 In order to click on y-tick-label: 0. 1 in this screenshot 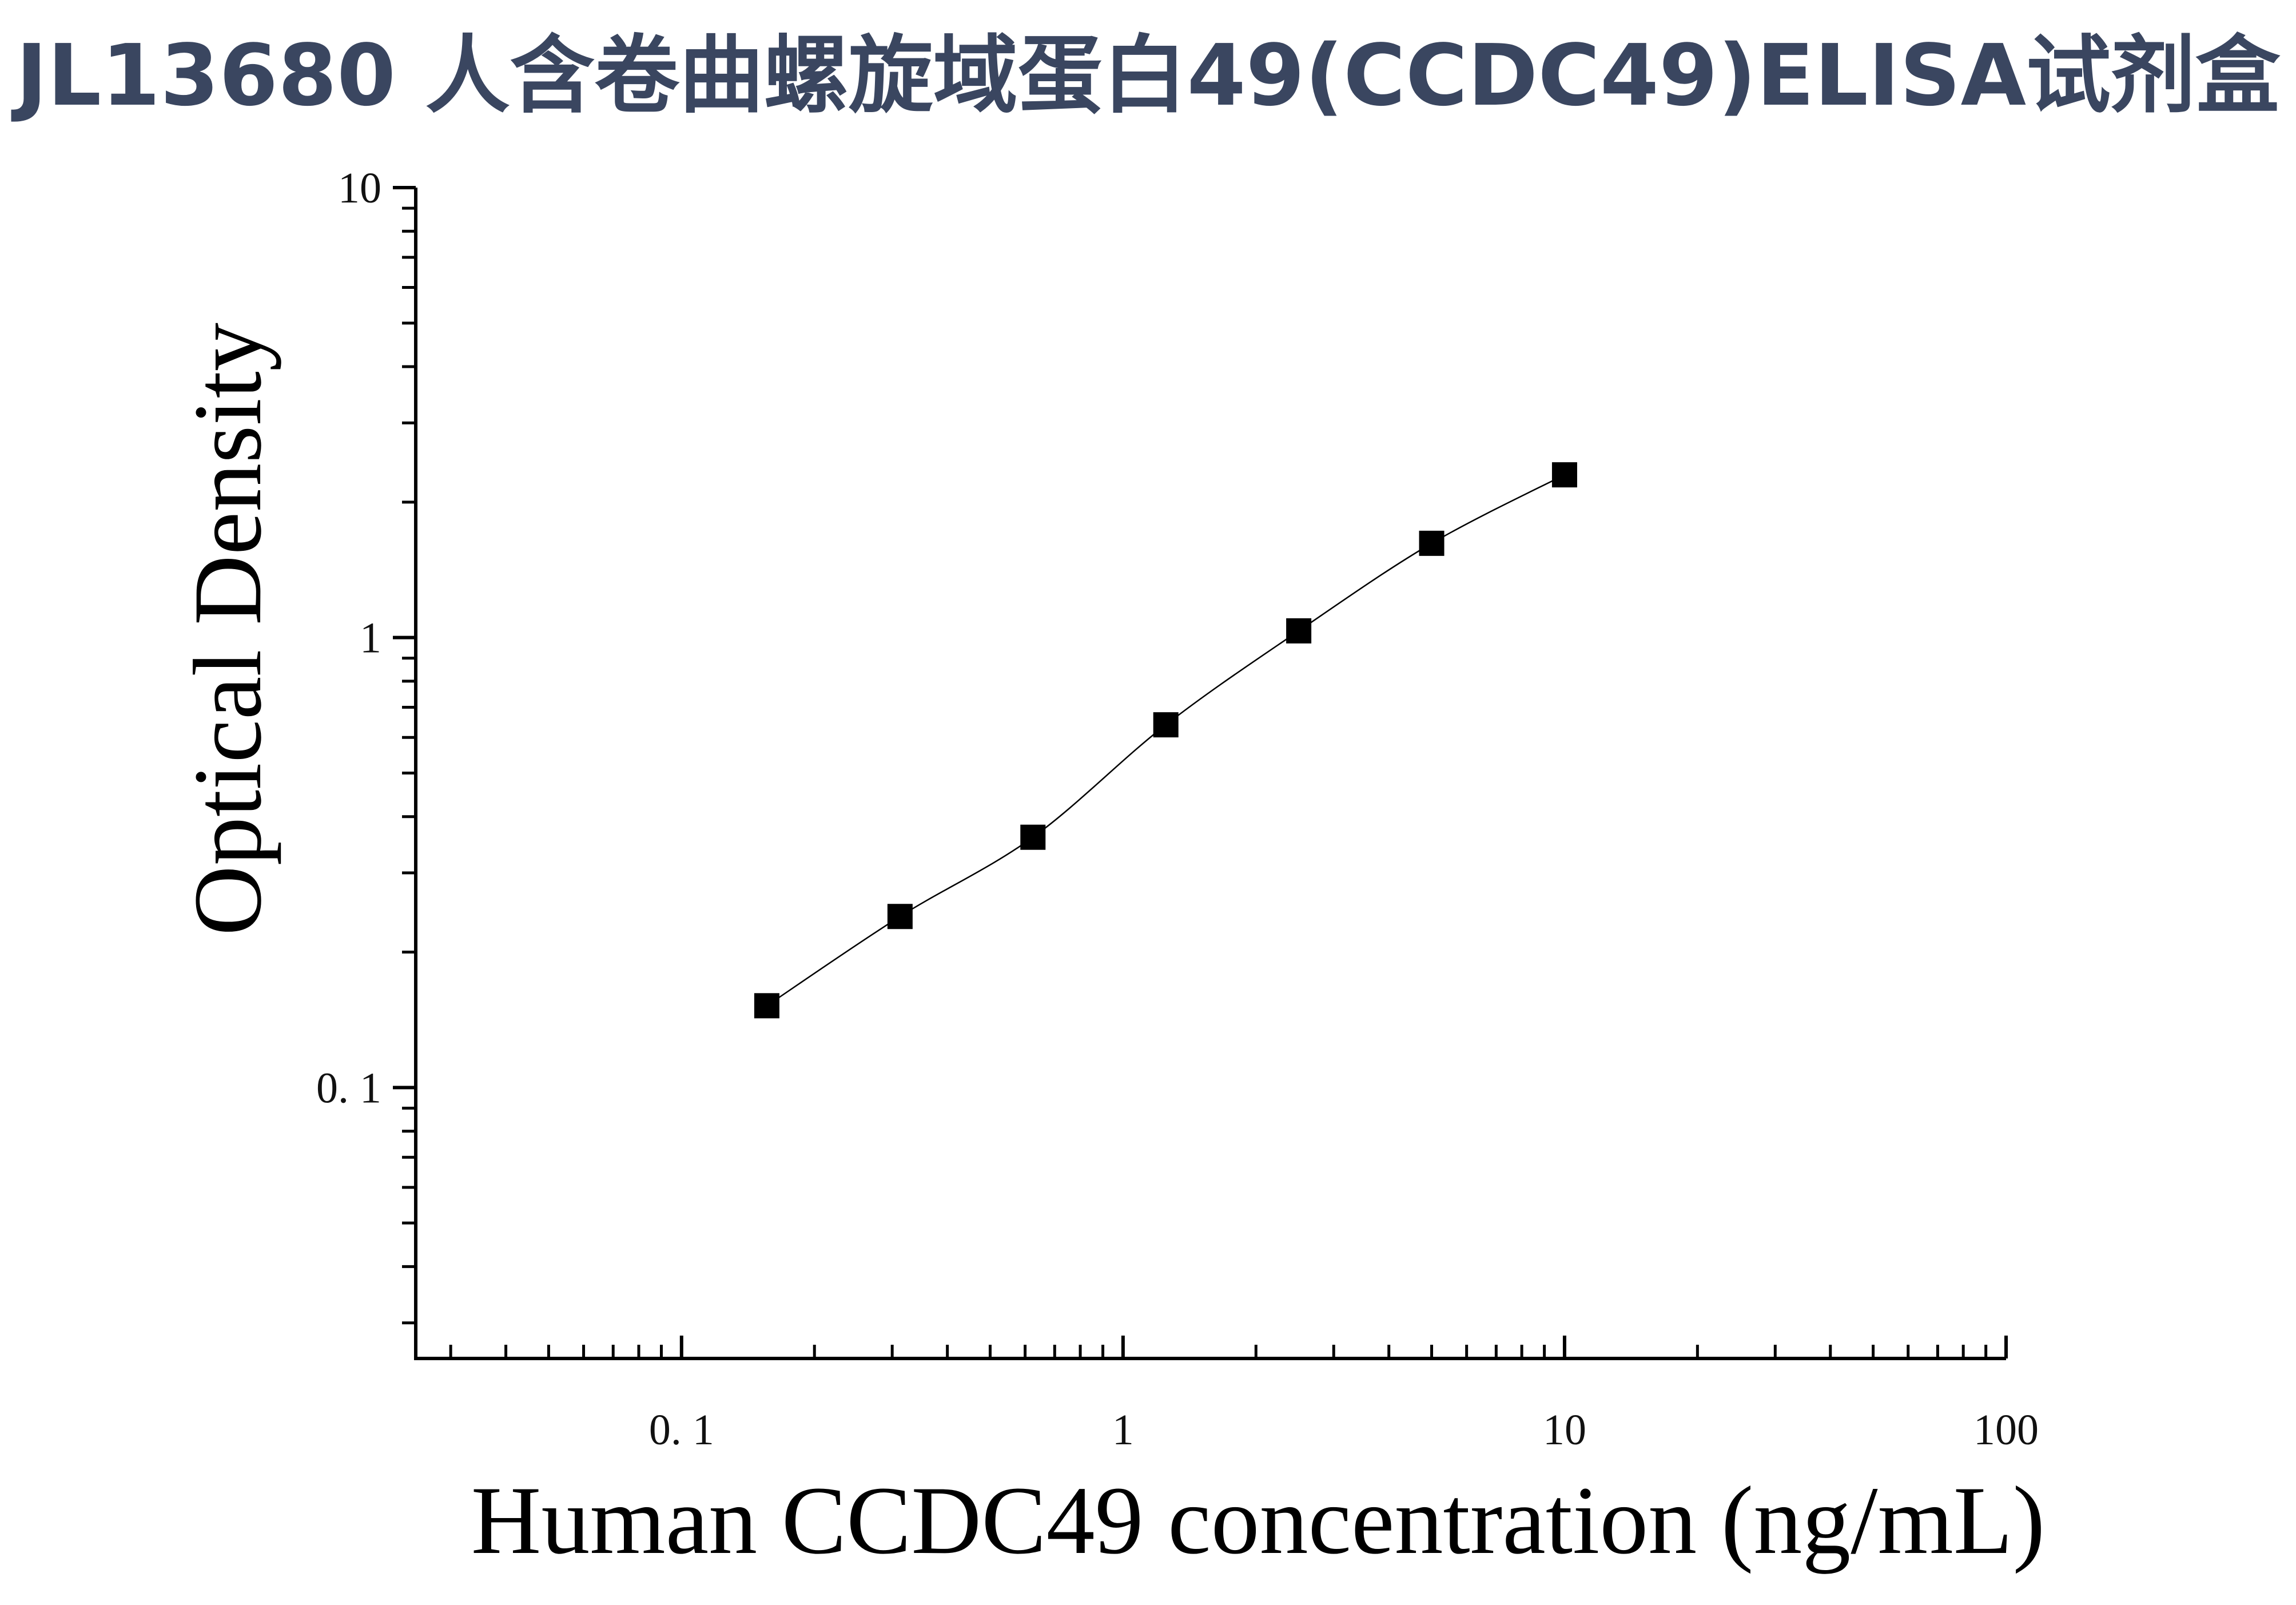, I will do `click(349, 1088)`.